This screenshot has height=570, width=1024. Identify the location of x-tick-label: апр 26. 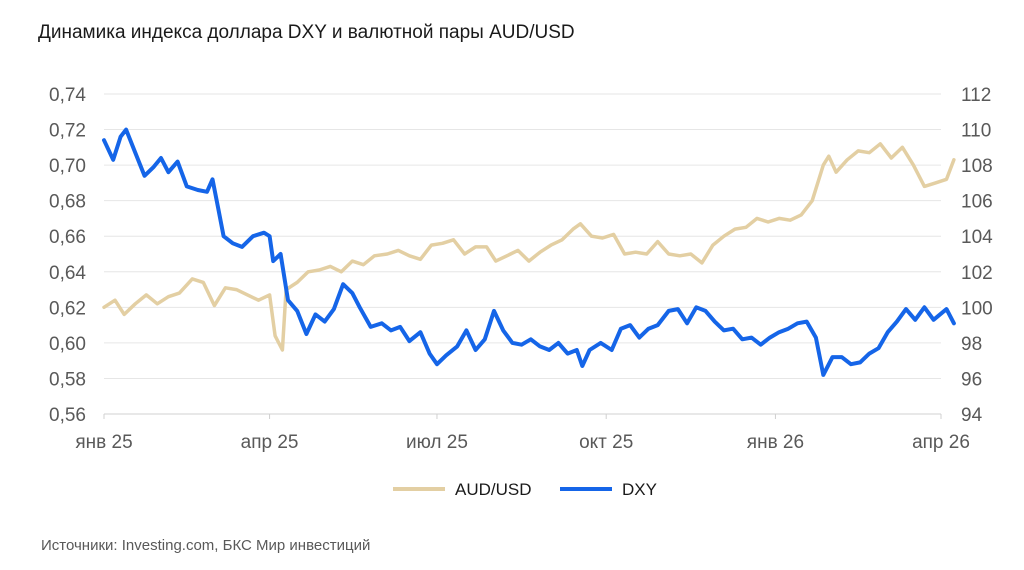
(941, 442).